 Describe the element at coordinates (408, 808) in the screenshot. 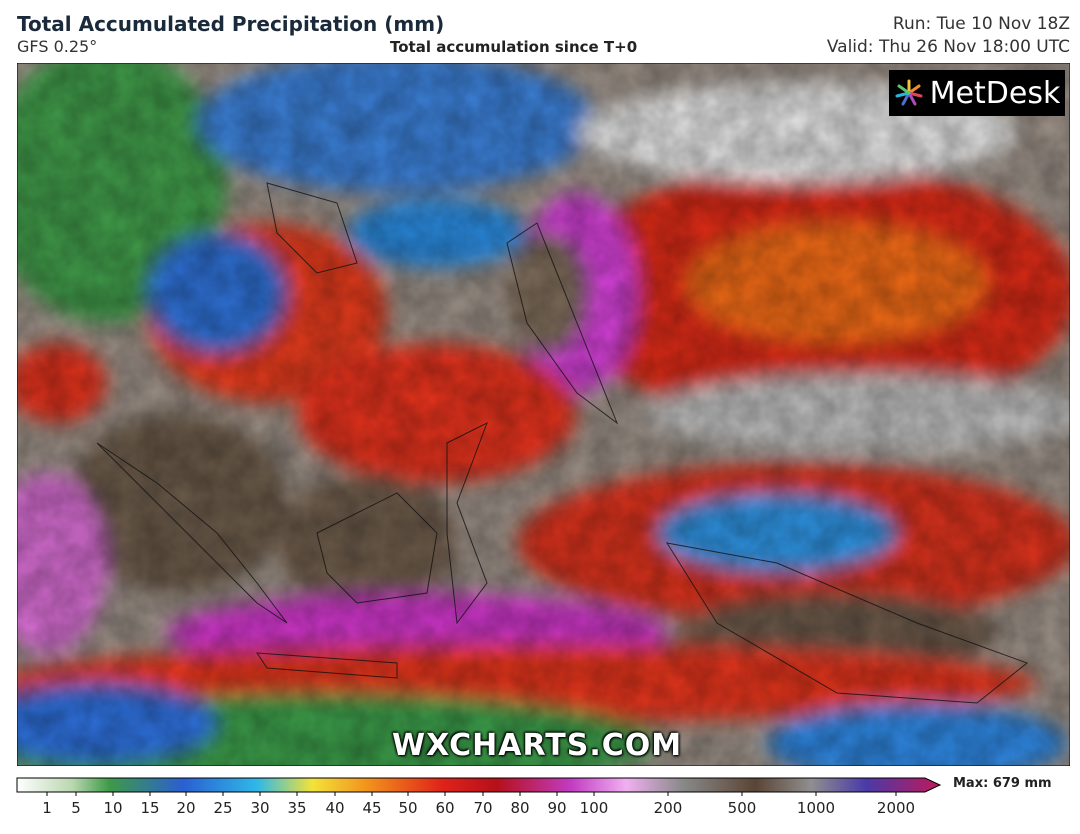

I see `legend-tick-label: 50` at that location.